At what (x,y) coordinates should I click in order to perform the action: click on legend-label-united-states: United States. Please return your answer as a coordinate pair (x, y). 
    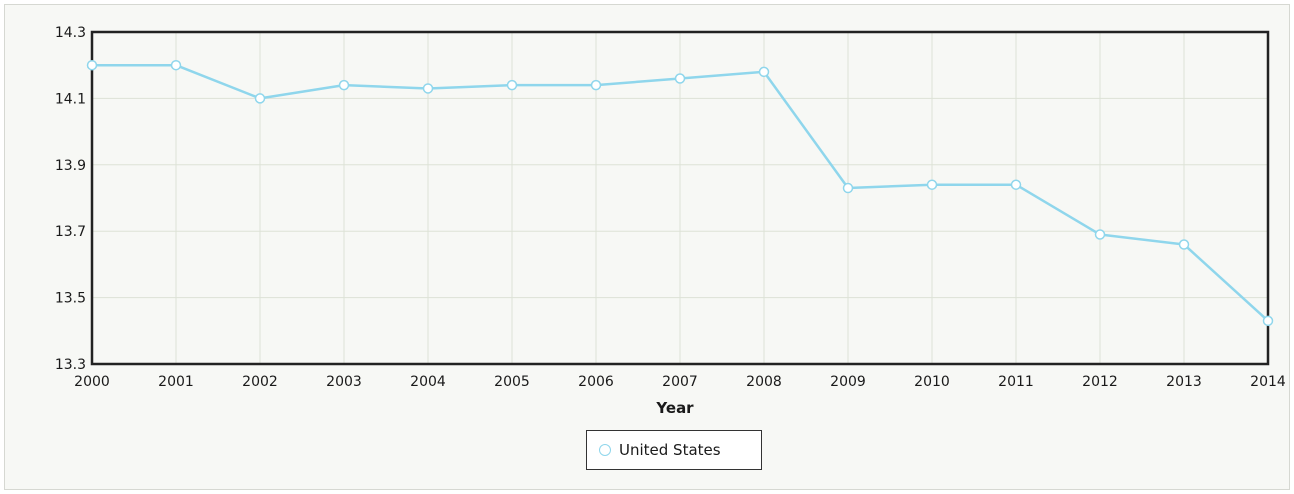
    Looking at the image, I should click on (670, 450).